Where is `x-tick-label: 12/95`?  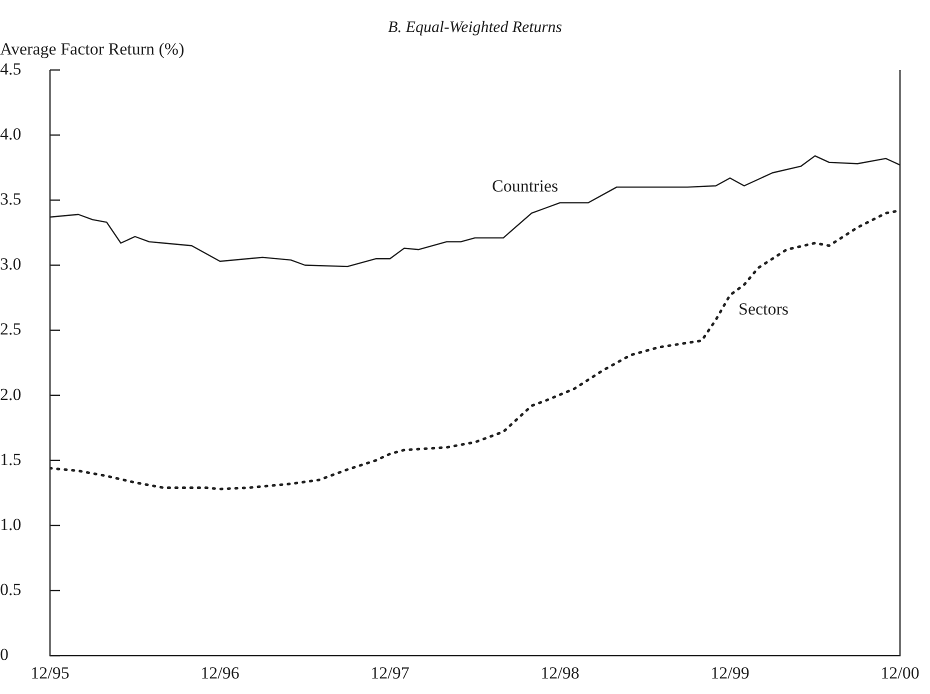 x-tick-label: 12/95 is located at coordinates (50, 672).